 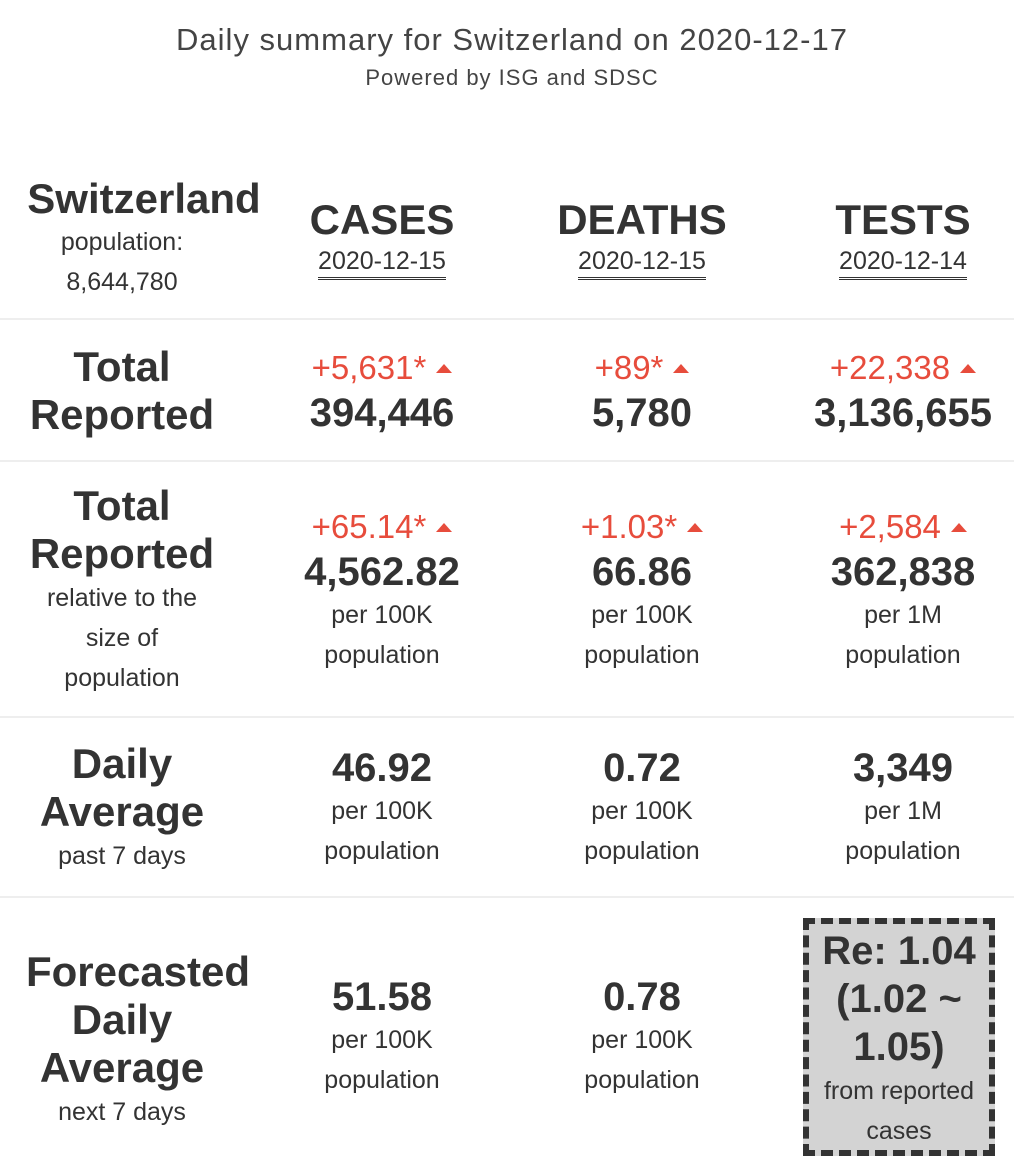 I want to click on total-cases-cell: +5,631* 394,446, so click(x=382, y=391).